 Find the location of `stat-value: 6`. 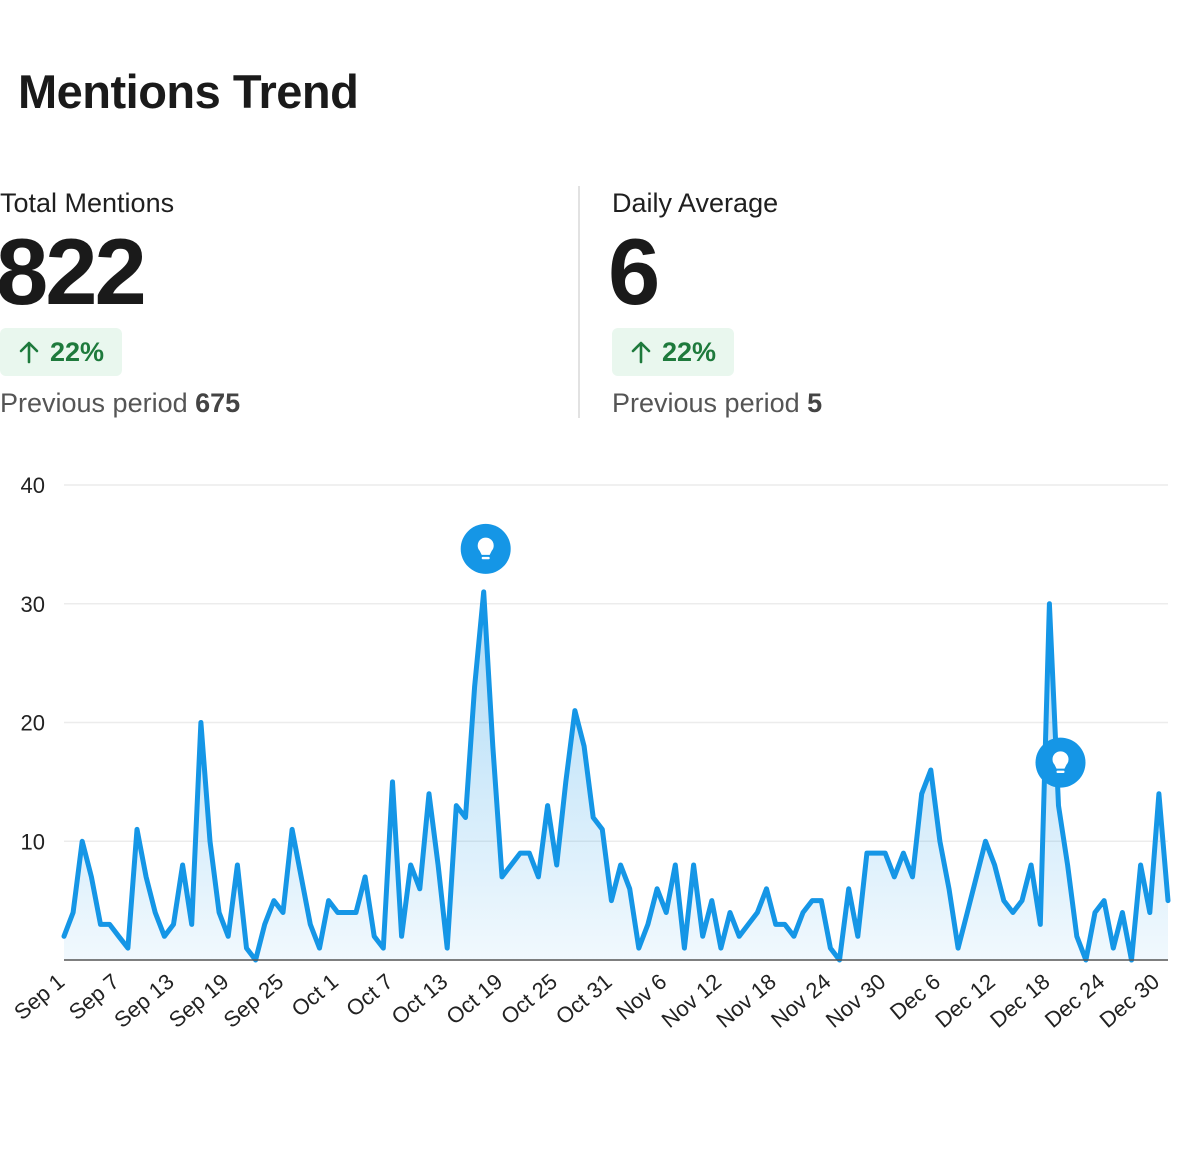

stat-value: 6 is located at coordinates (634, 271).